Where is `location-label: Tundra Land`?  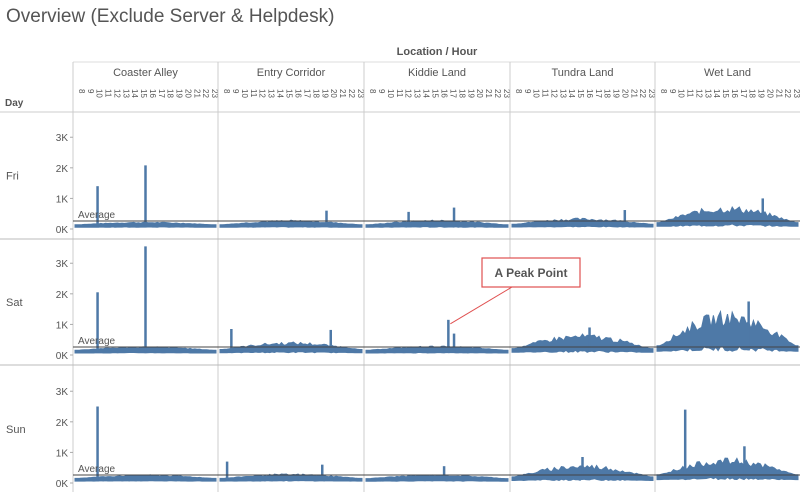
location-label: Tundra Land is located at coordinates (583, 73).